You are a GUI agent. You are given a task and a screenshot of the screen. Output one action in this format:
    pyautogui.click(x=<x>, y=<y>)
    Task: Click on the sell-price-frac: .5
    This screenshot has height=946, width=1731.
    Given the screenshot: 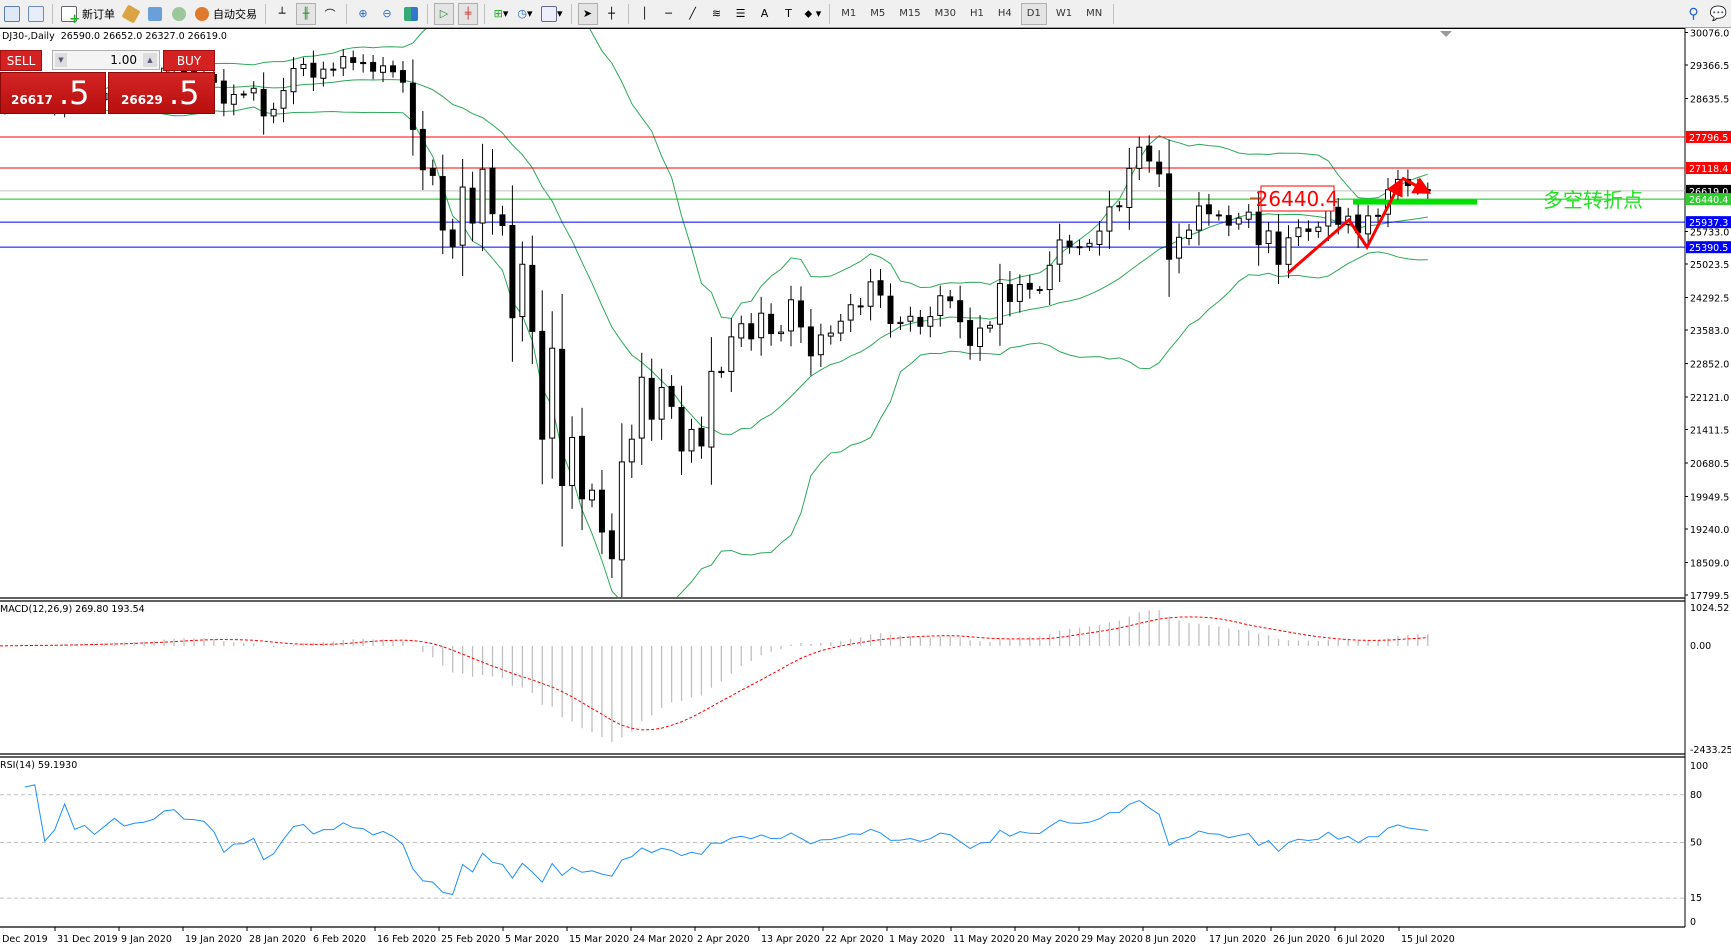 What is the action you would take?
    pyautogui.click(x=74, y=93)
    